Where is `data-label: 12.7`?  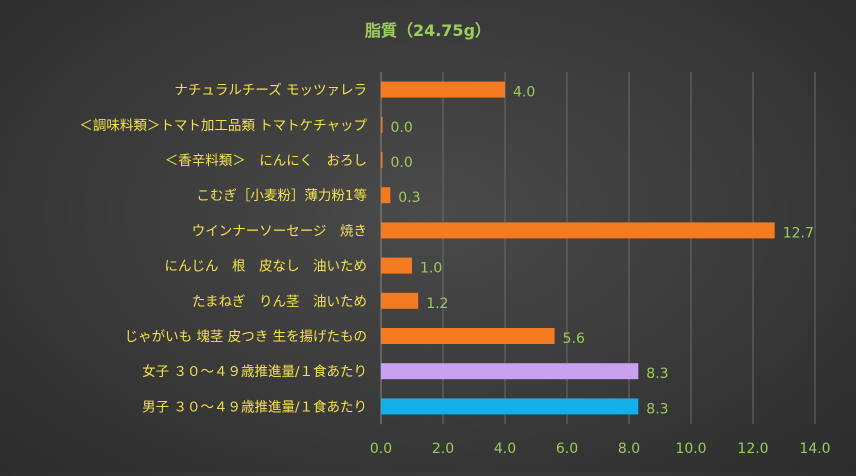
data-label: 12.7 is located at coordinates (798, 233).